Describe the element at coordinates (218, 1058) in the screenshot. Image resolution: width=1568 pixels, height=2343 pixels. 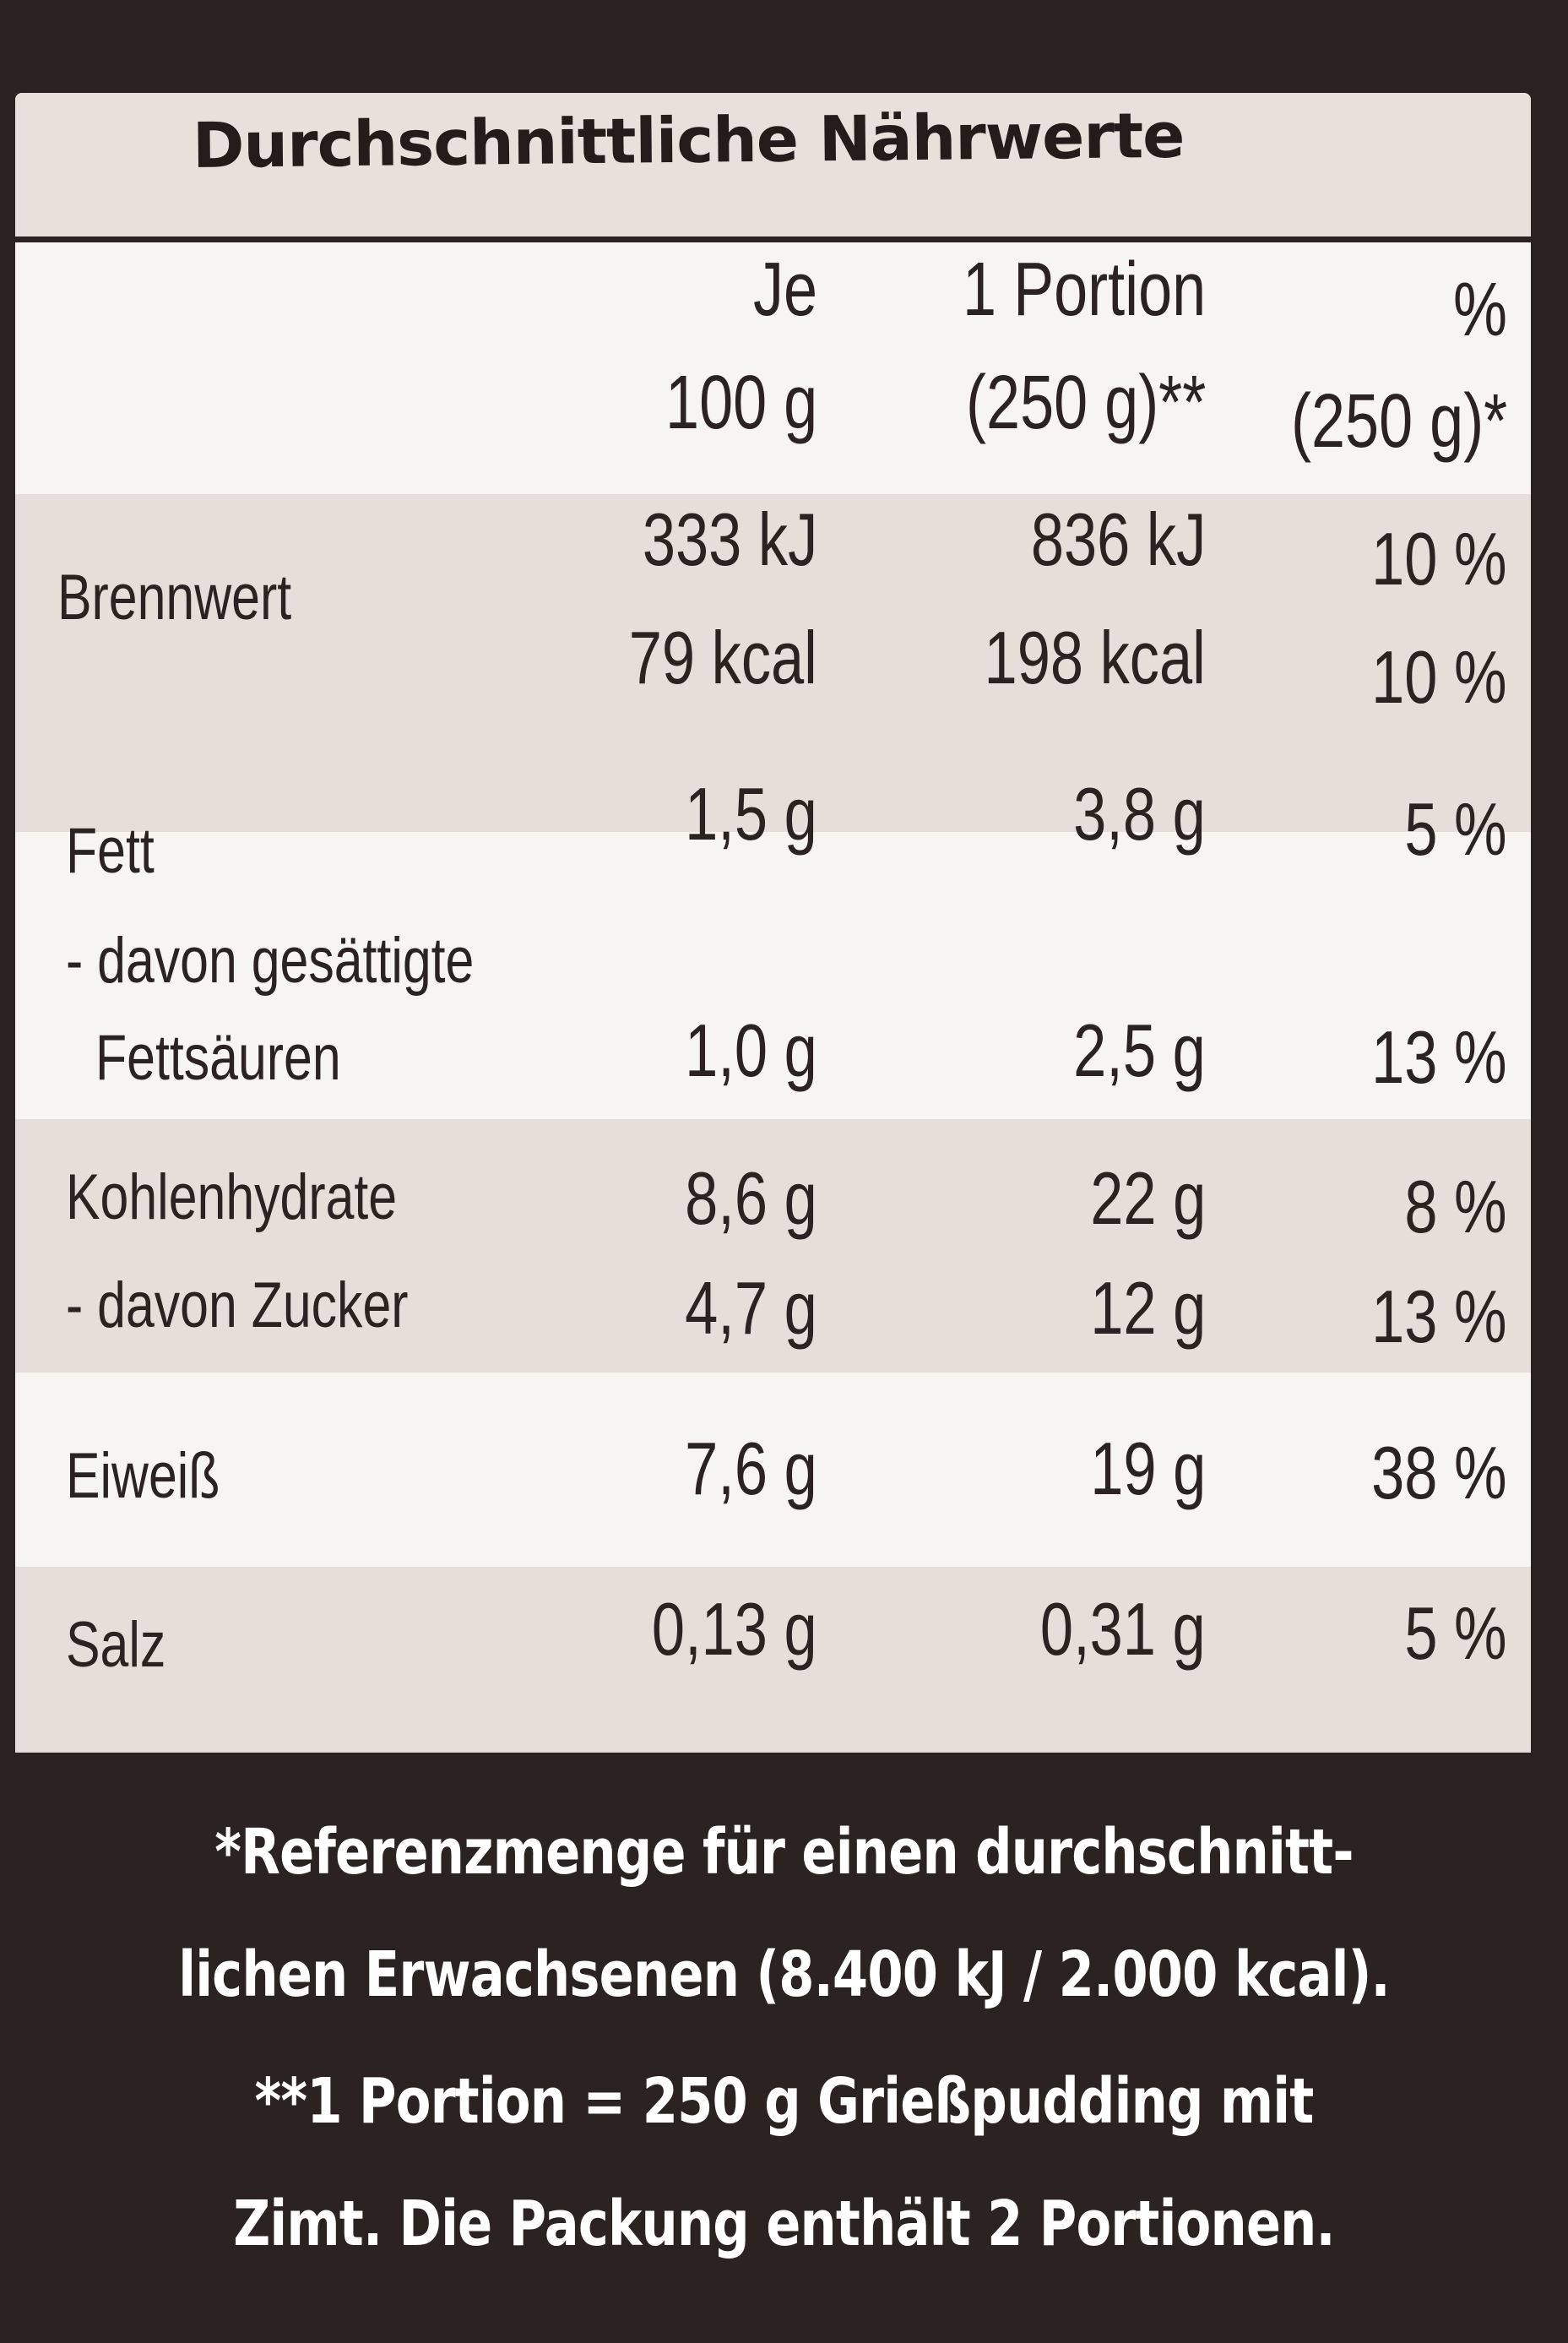
I see `label-gesaettigte-line2: Fettsäuren` at that location.